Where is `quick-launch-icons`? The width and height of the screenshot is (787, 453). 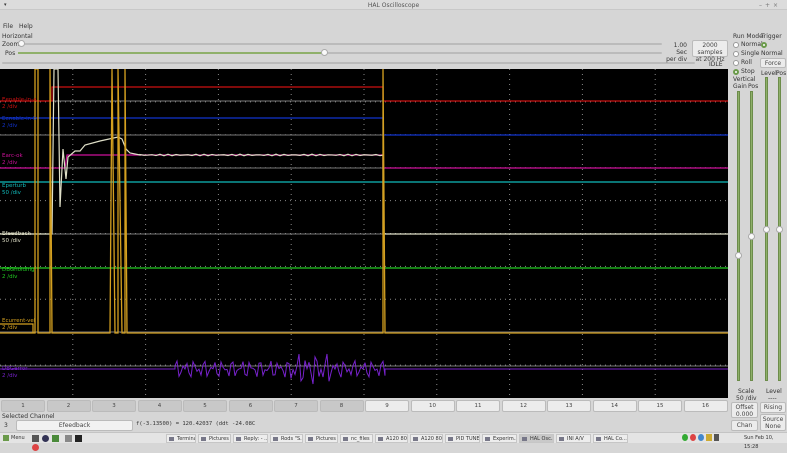
quick-launch-icons is located at coordinates (62, 443).